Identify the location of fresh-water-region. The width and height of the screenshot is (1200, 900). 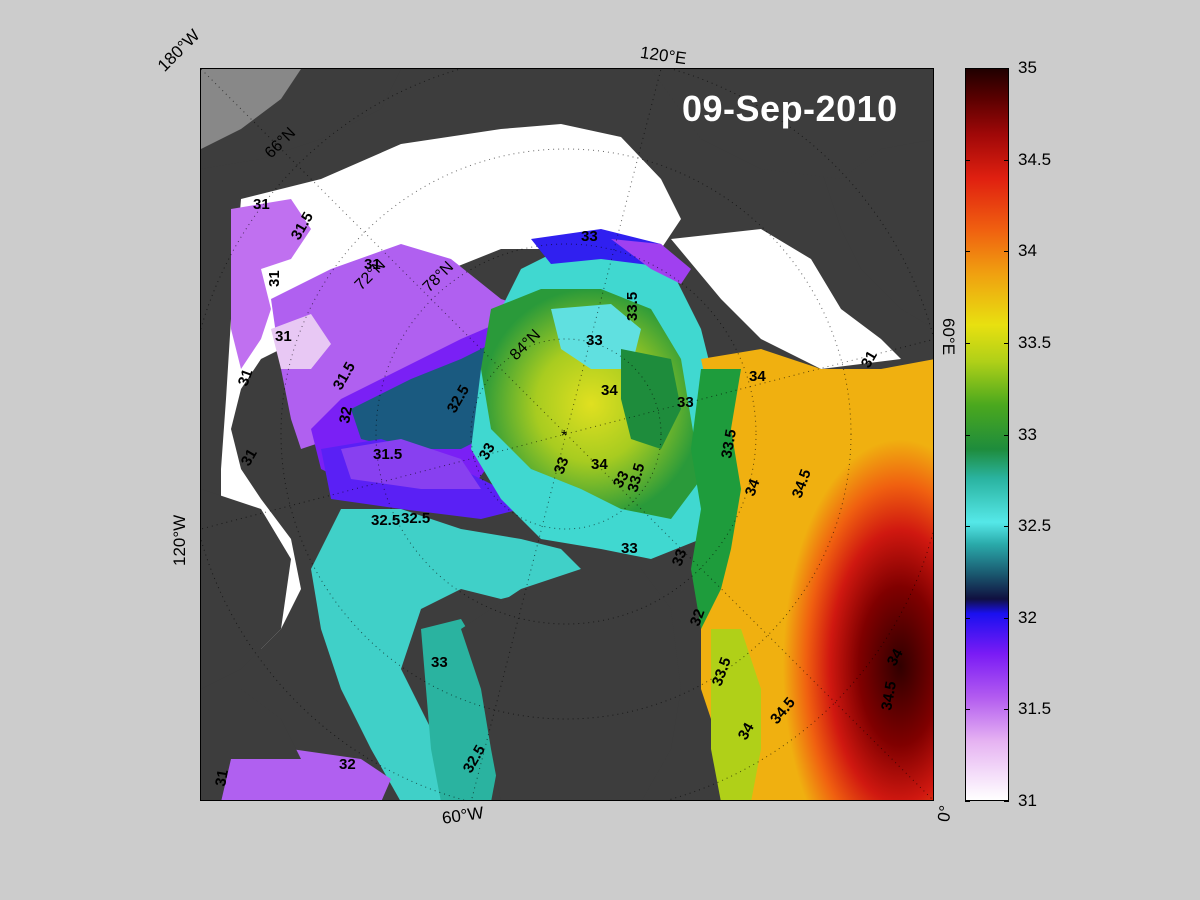
(271, 284).